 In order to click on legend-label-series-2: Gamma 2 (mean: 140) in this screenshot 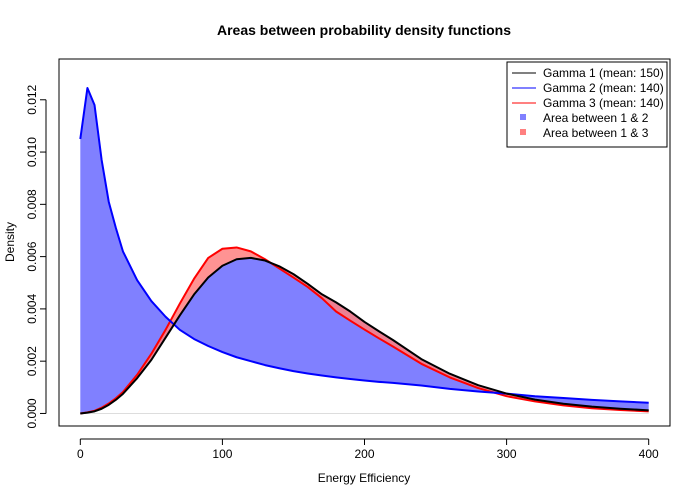, I will do `click(603, 88)`.